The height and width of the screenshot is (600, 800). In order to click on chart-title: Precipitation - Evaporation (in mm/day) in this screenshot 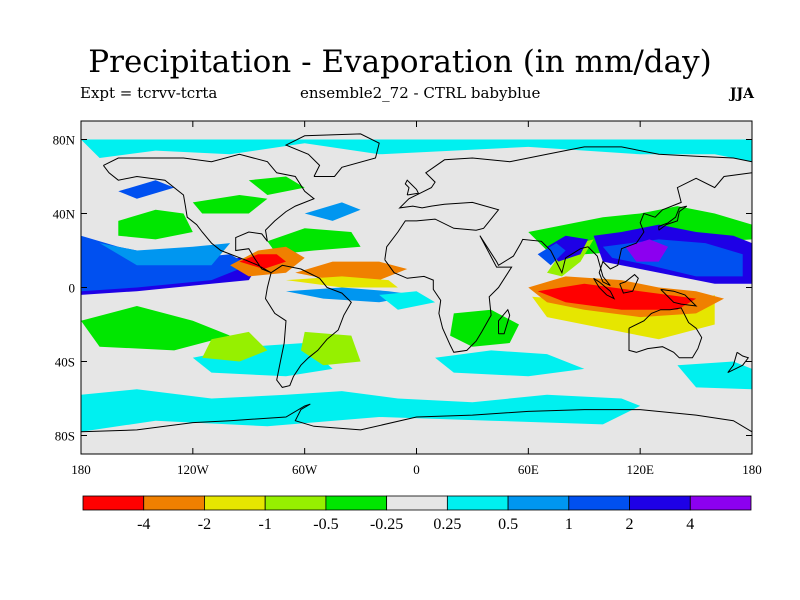, I will do `click(400, 62)`.